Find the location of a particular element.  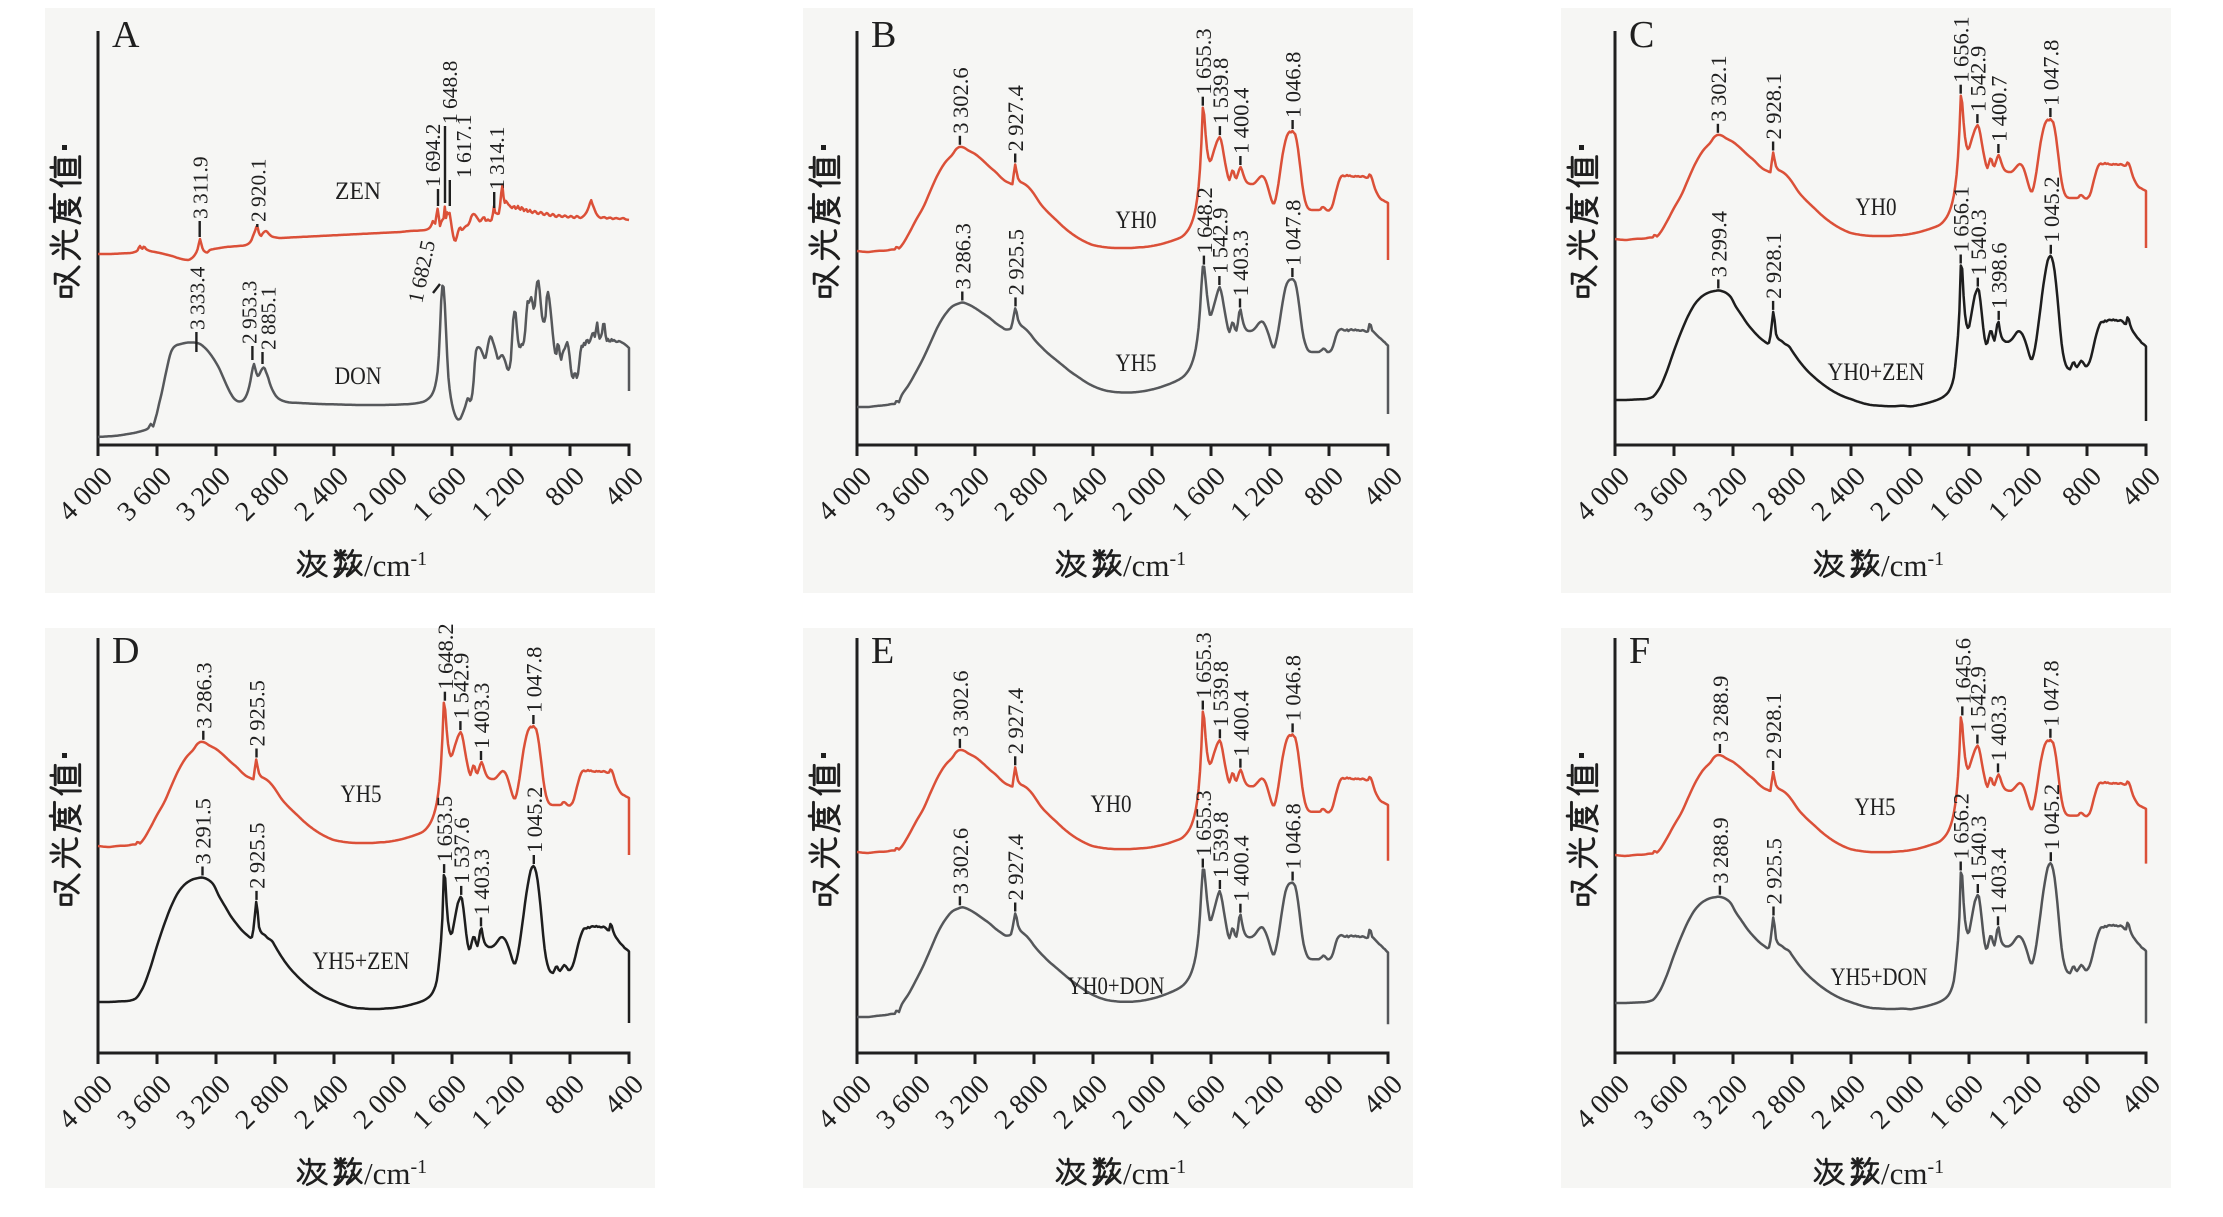

svg-text: DON is located at coordinates (358, 376).